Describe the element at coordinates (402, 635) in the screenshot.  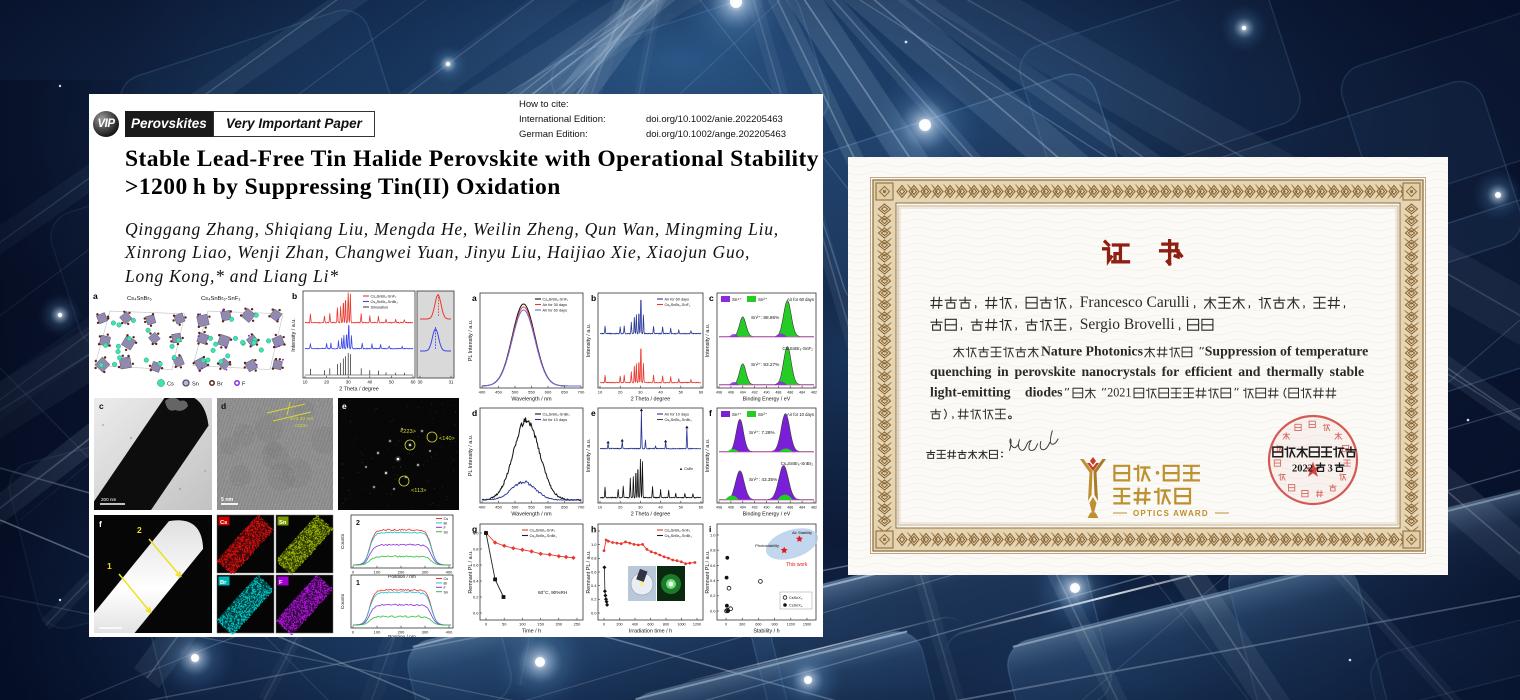
I see `svg-text: Position / nm` at that location.